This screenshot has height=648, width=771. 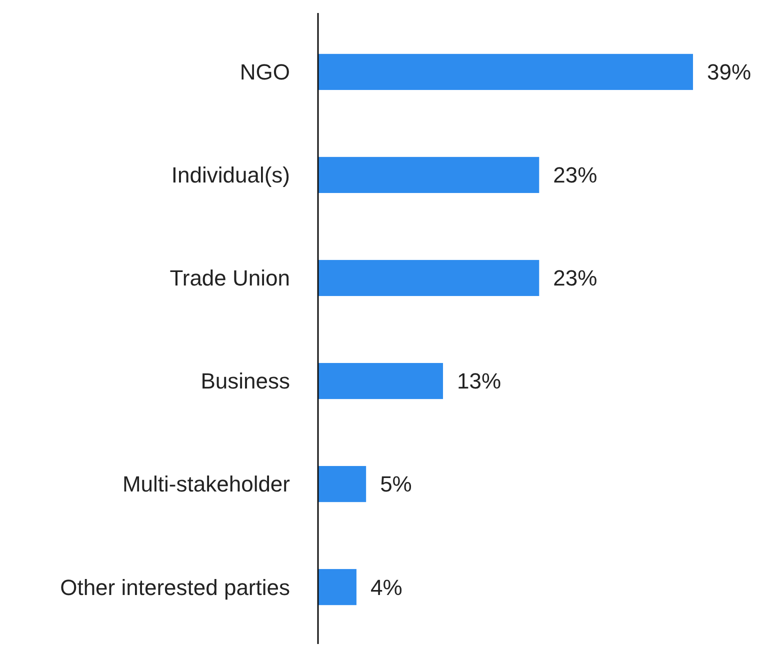 I want to click on data-label: 4%, so click(x=386, y=587).